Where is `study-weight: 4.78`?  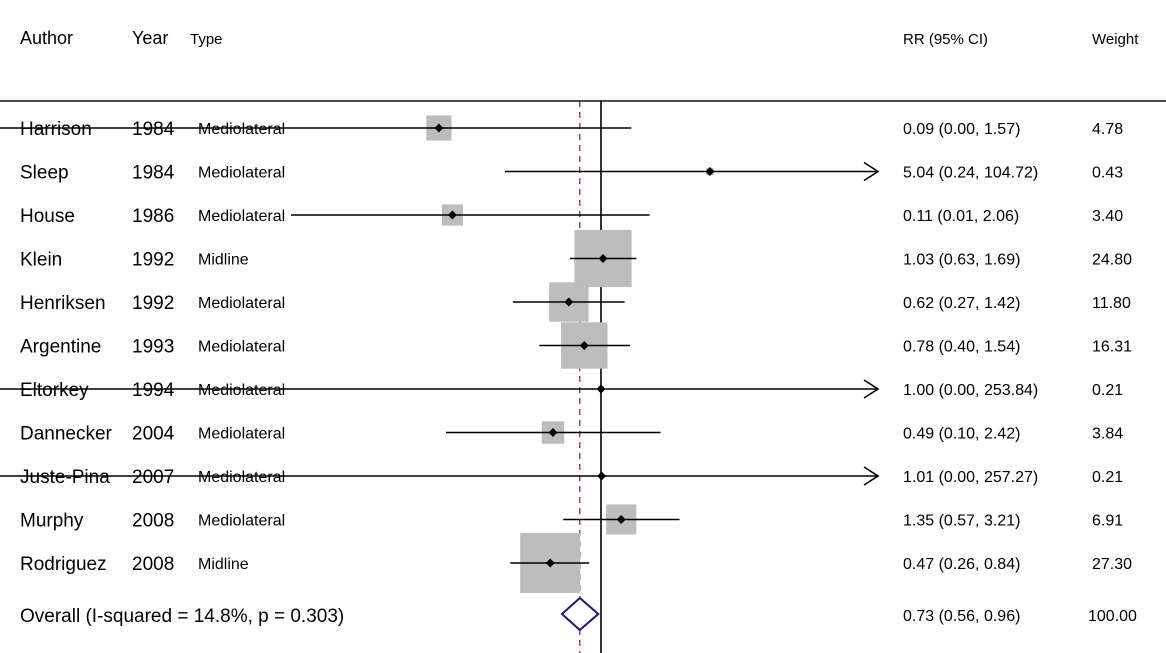
study-weight: 4.78 is located at coordinates (1107, 129).